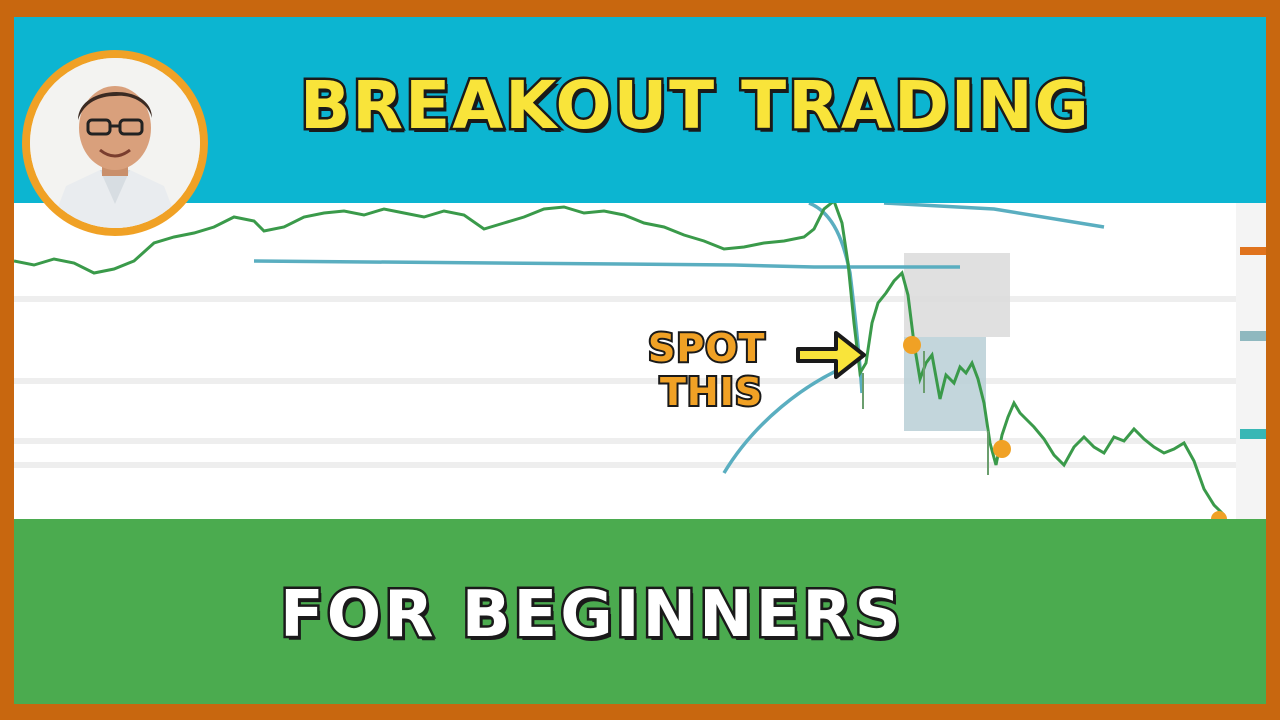 The image size is (1280, 720). Describe the element at coordinates (424, 239) in the screenshot. I see `price-line-early` at that location.